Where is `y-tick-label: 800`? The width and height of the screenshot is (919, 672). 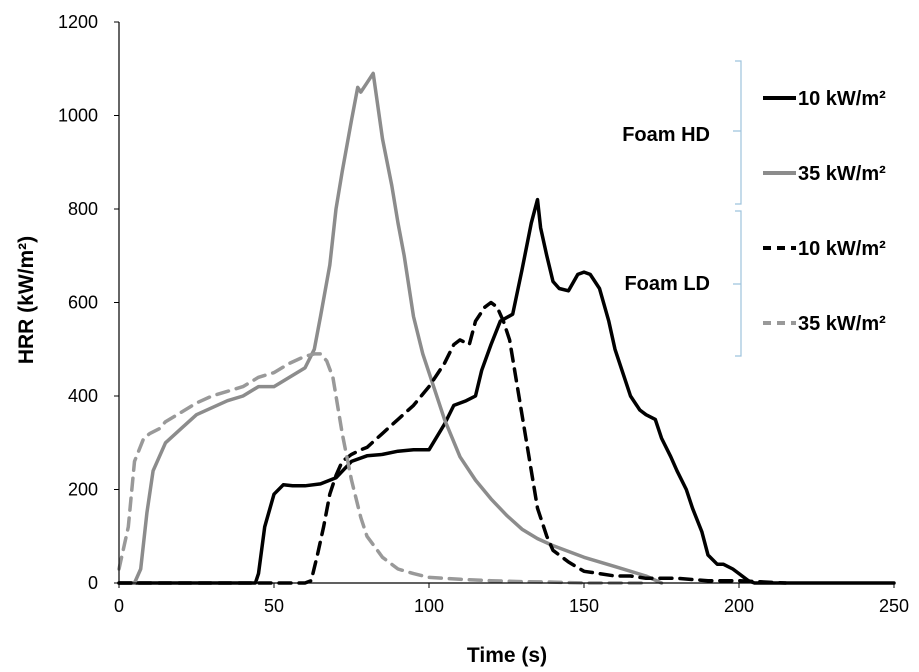
y-tick-label: 800 is located at coordinates (83, 209).